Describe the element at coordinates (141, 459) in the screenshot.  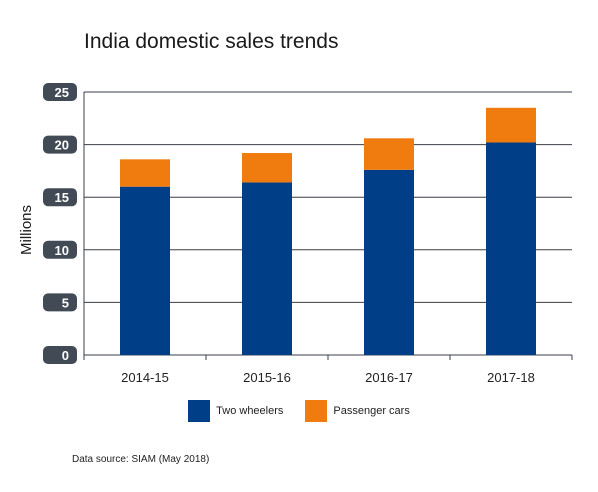
I see `data-source-note: Data source: SIAM (May 2018)` at that location.